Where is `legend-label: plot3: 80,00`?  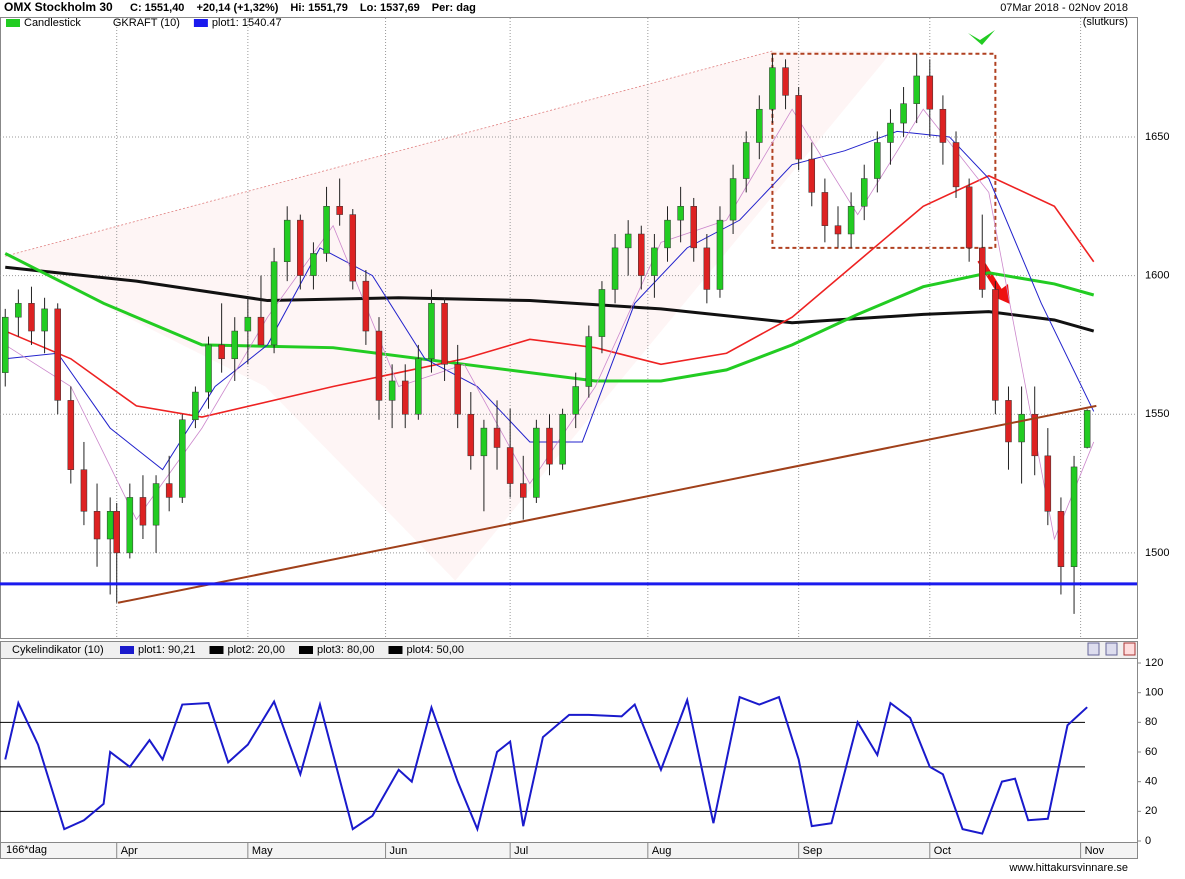 legend-label: plot3: 80,00 is located at coordinates (346, 650).